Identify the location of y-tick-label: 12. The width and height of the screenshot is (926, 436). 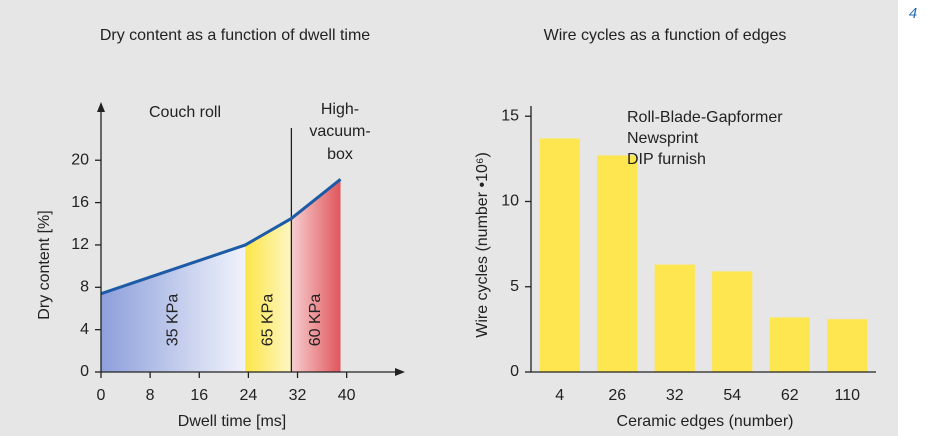
(80, 244).